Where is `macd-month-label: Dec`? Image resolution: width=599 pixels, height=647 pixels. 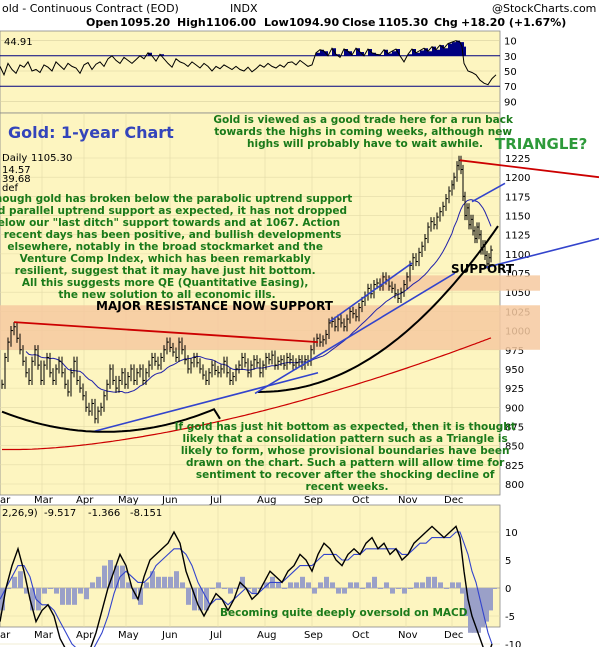 macd-month-label: Dec is located at coordinates (453, 635).